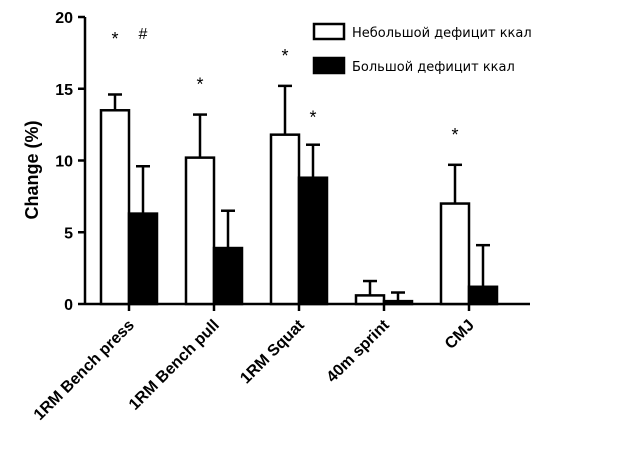 The height and width of the screenshot is (469, 630). Describe the element at coordinates (68, 233) in the screenshot. I see `y-tick-label-1: 5` at that location.